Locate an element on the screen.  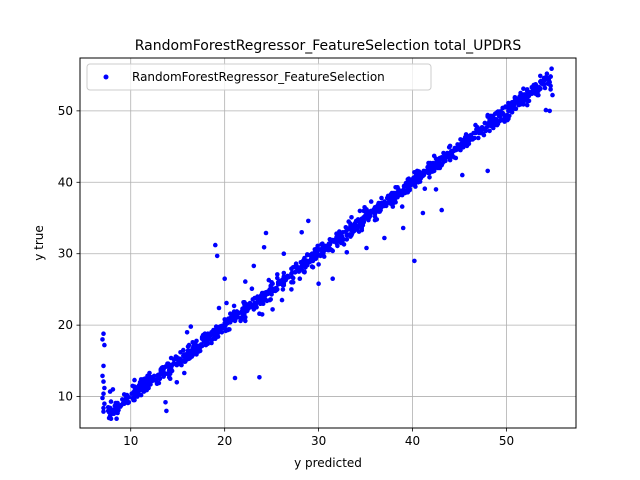
legend: RandomForestRegressor_FeatureSelection is located at coordinates (259, 77).